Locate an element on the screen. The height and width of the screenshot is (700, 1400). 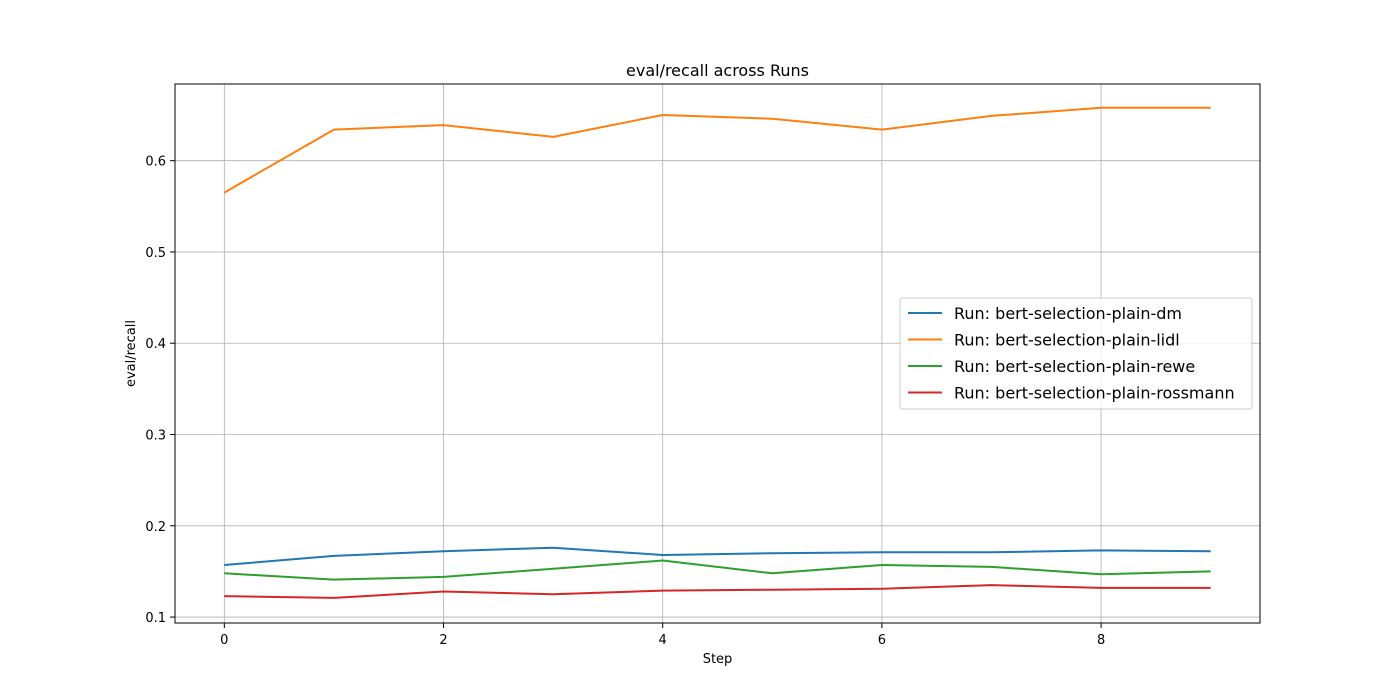
y-axis-label: eval/recall is located at coordinates (131, 353).